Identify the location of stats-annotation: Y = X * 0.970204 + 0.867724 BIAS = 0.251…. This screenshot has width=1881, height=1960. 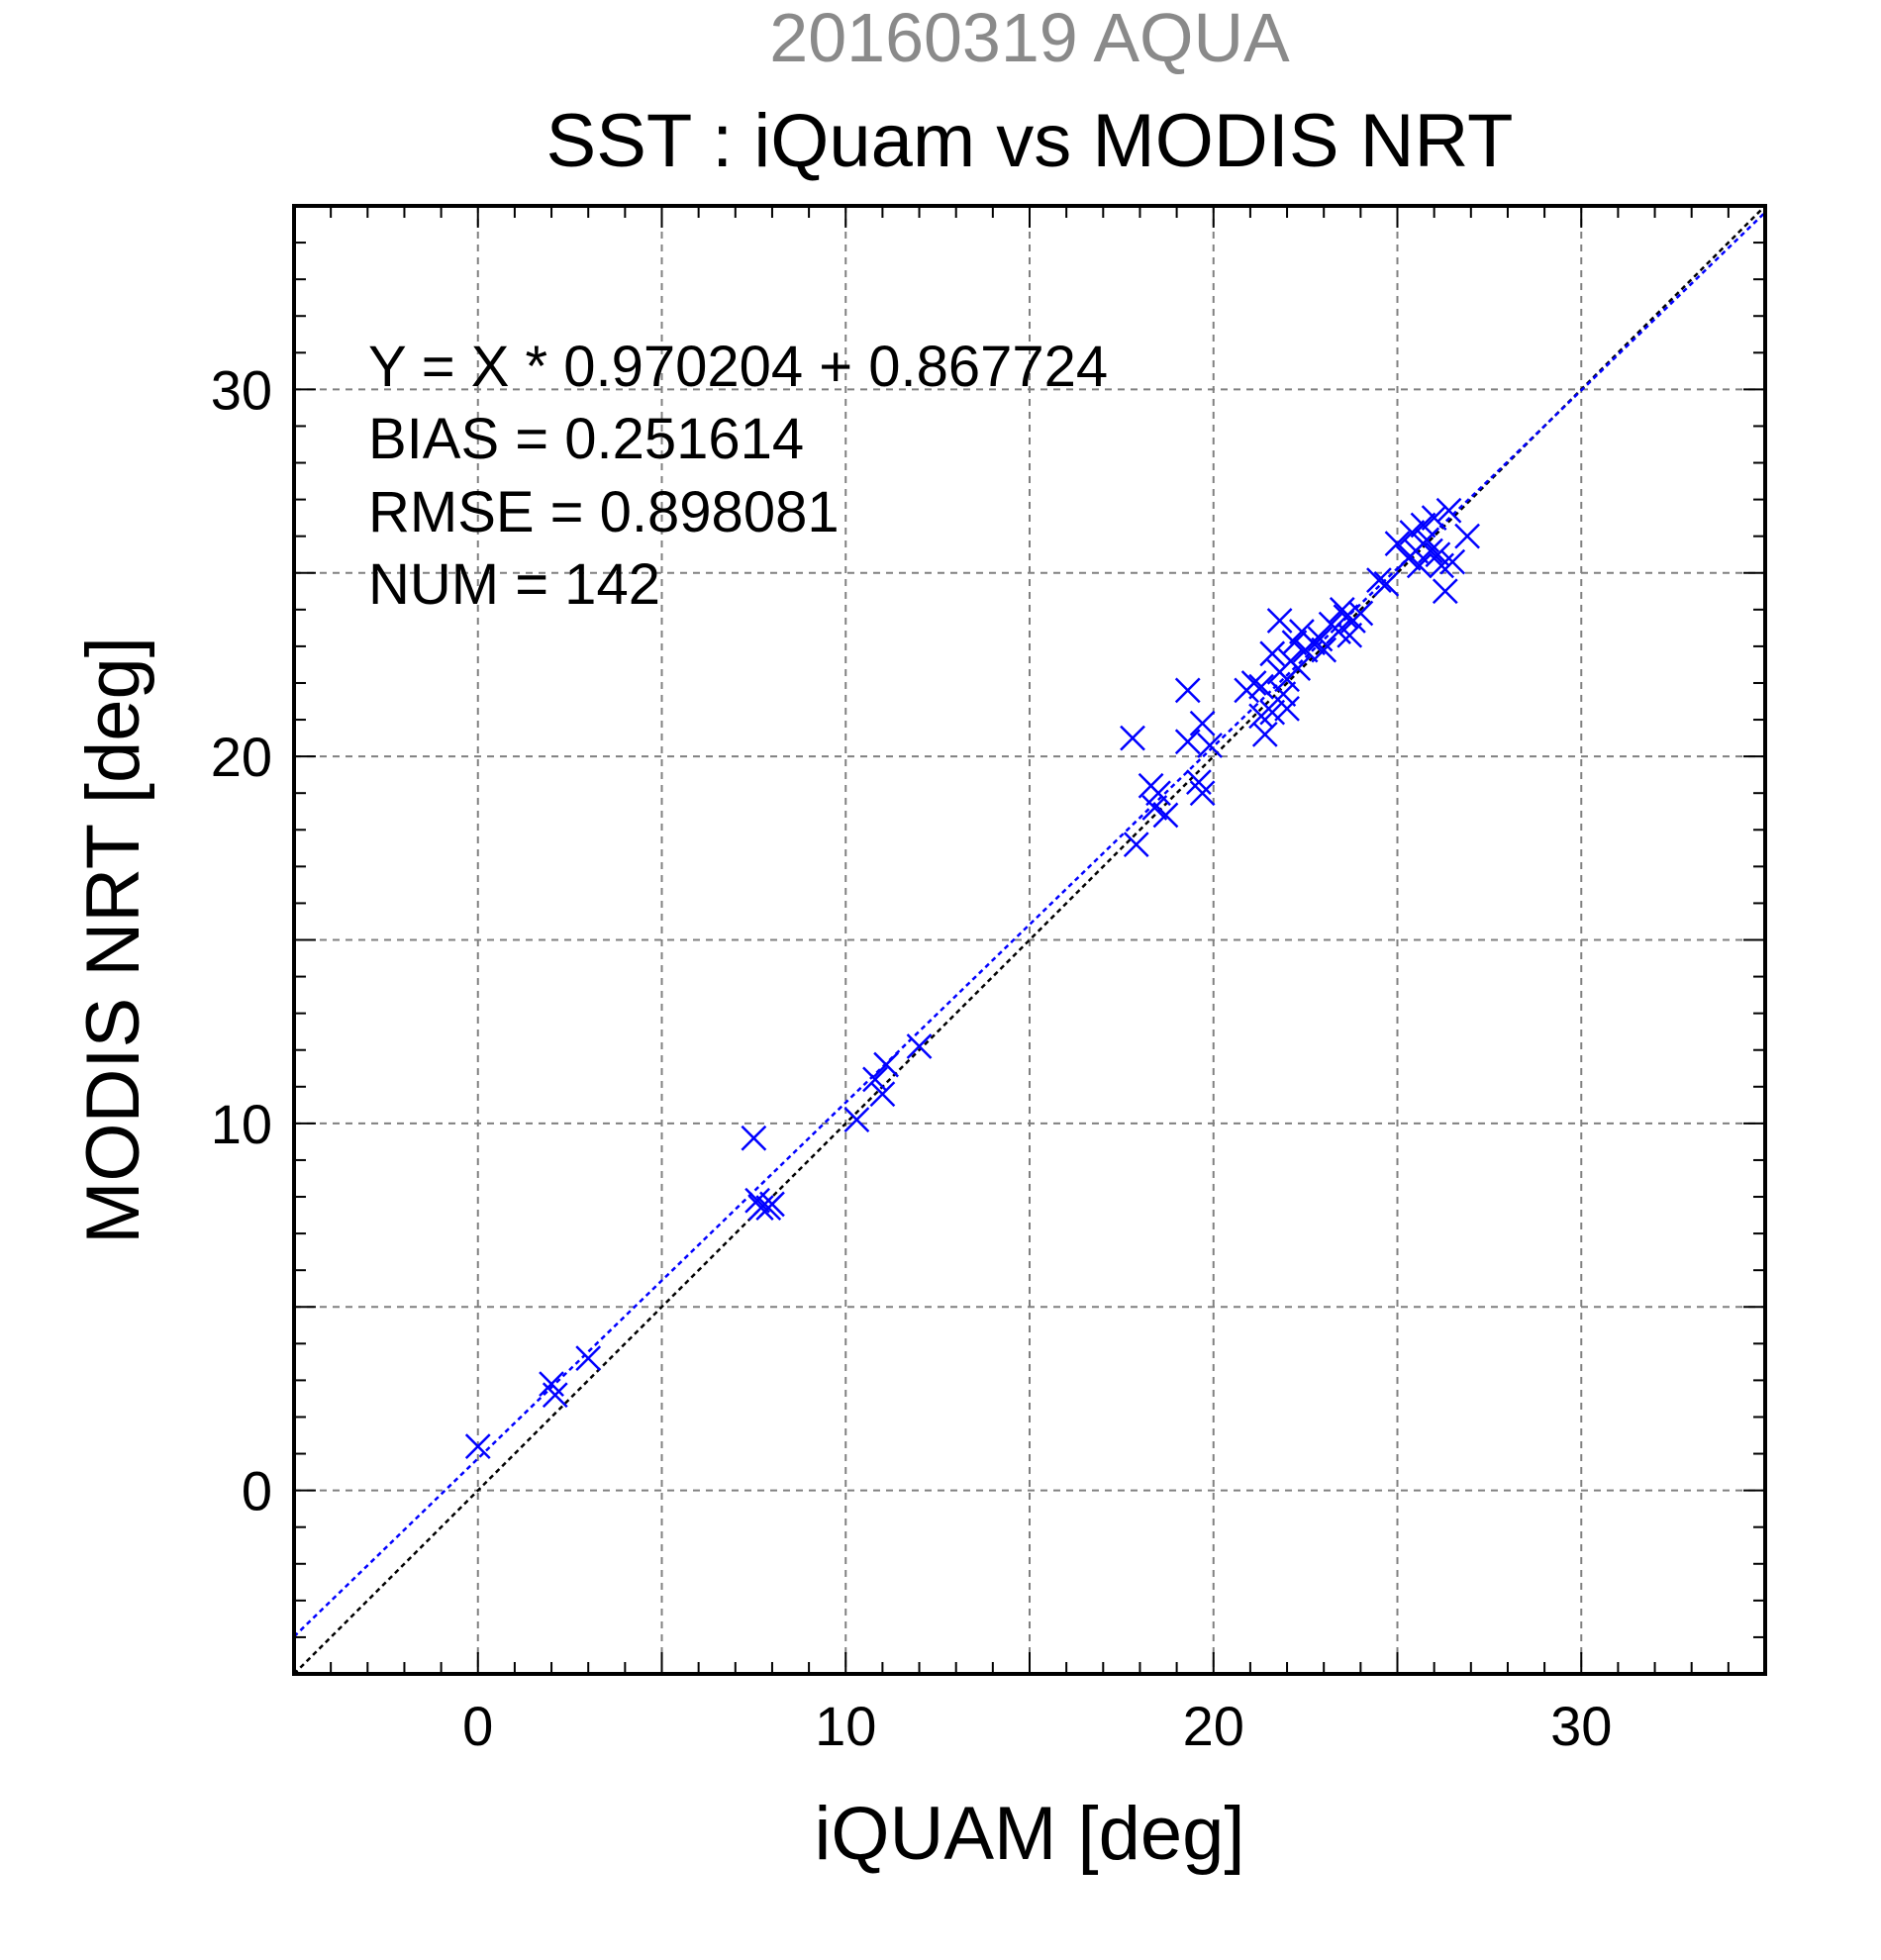
(738, 476).